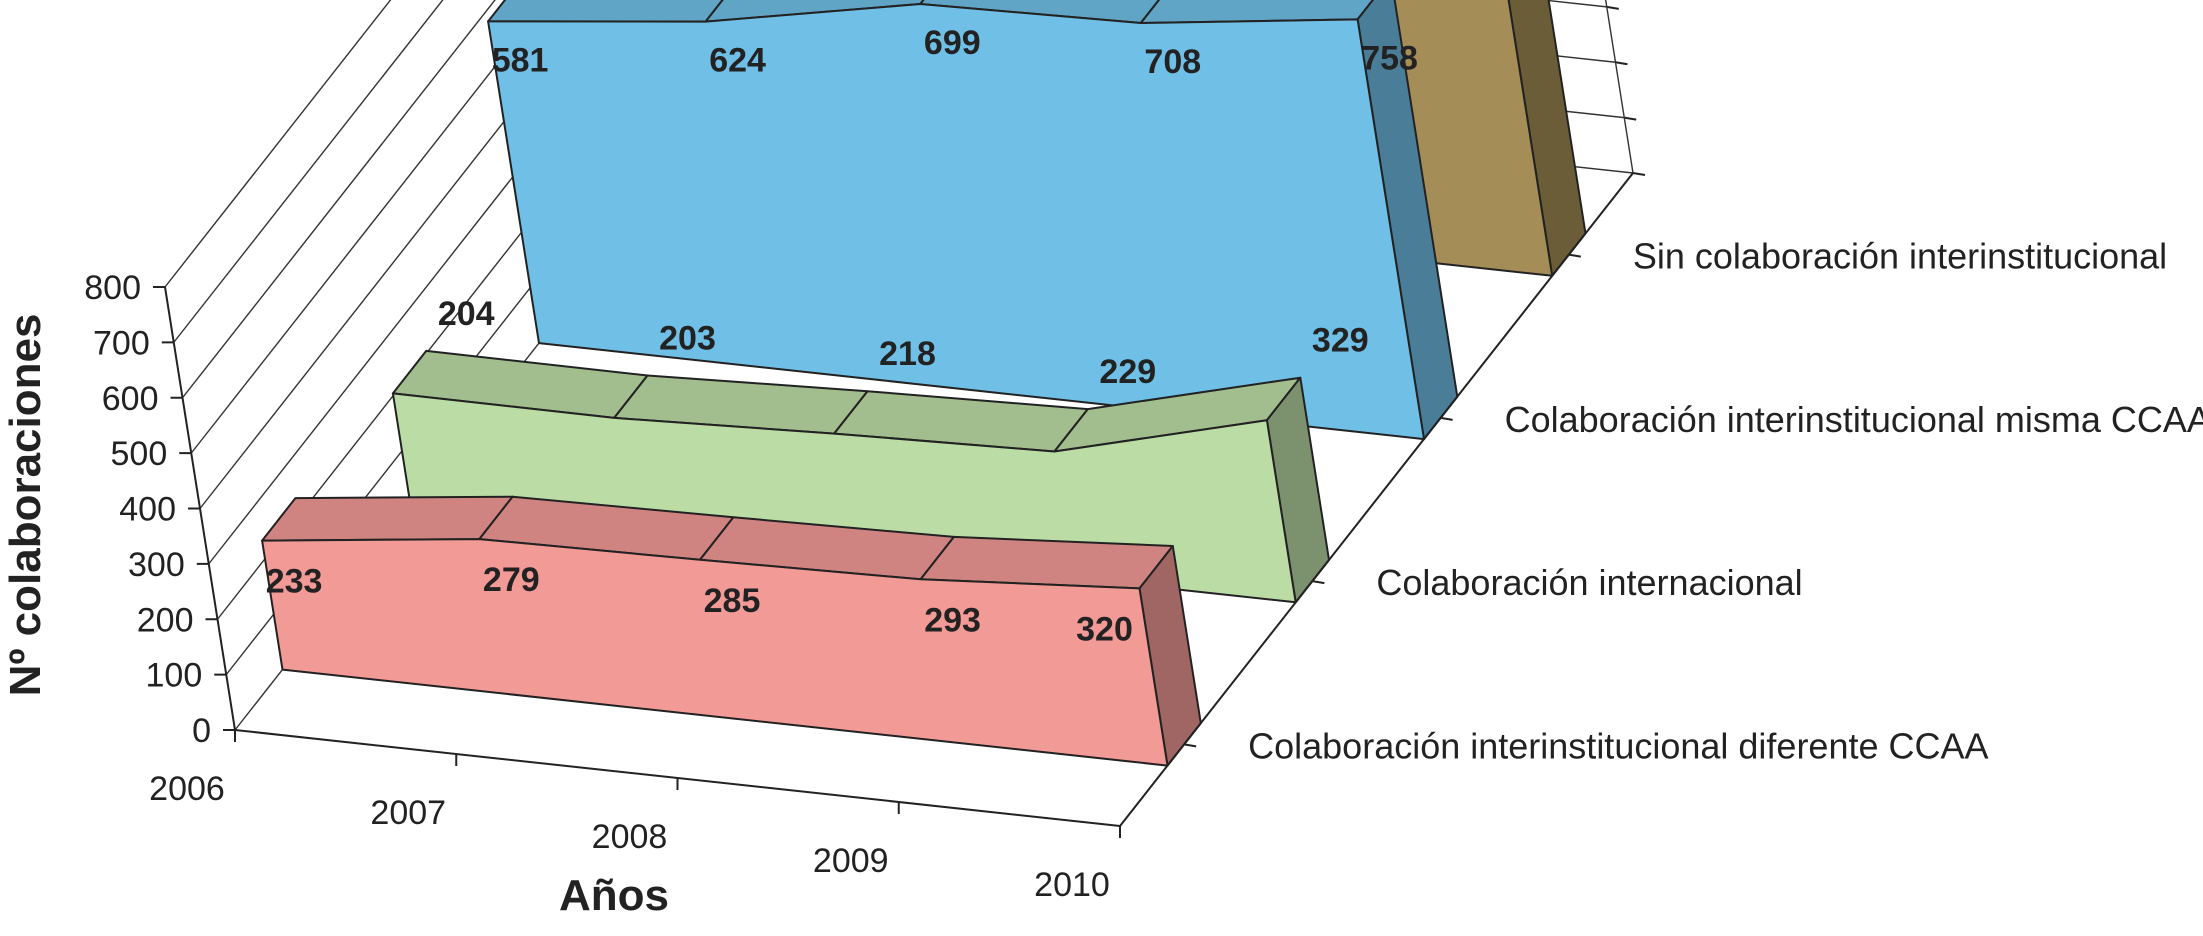 The height and width of the screenshot is (936, 2203). I want to click on back-wall-right-edge, so click(1619, 87).